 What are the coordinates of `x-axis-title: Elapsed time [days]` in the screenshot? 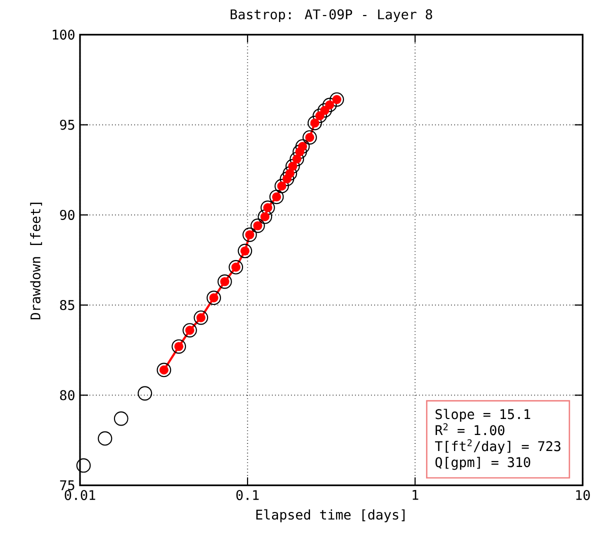 It's located at (330, 515).